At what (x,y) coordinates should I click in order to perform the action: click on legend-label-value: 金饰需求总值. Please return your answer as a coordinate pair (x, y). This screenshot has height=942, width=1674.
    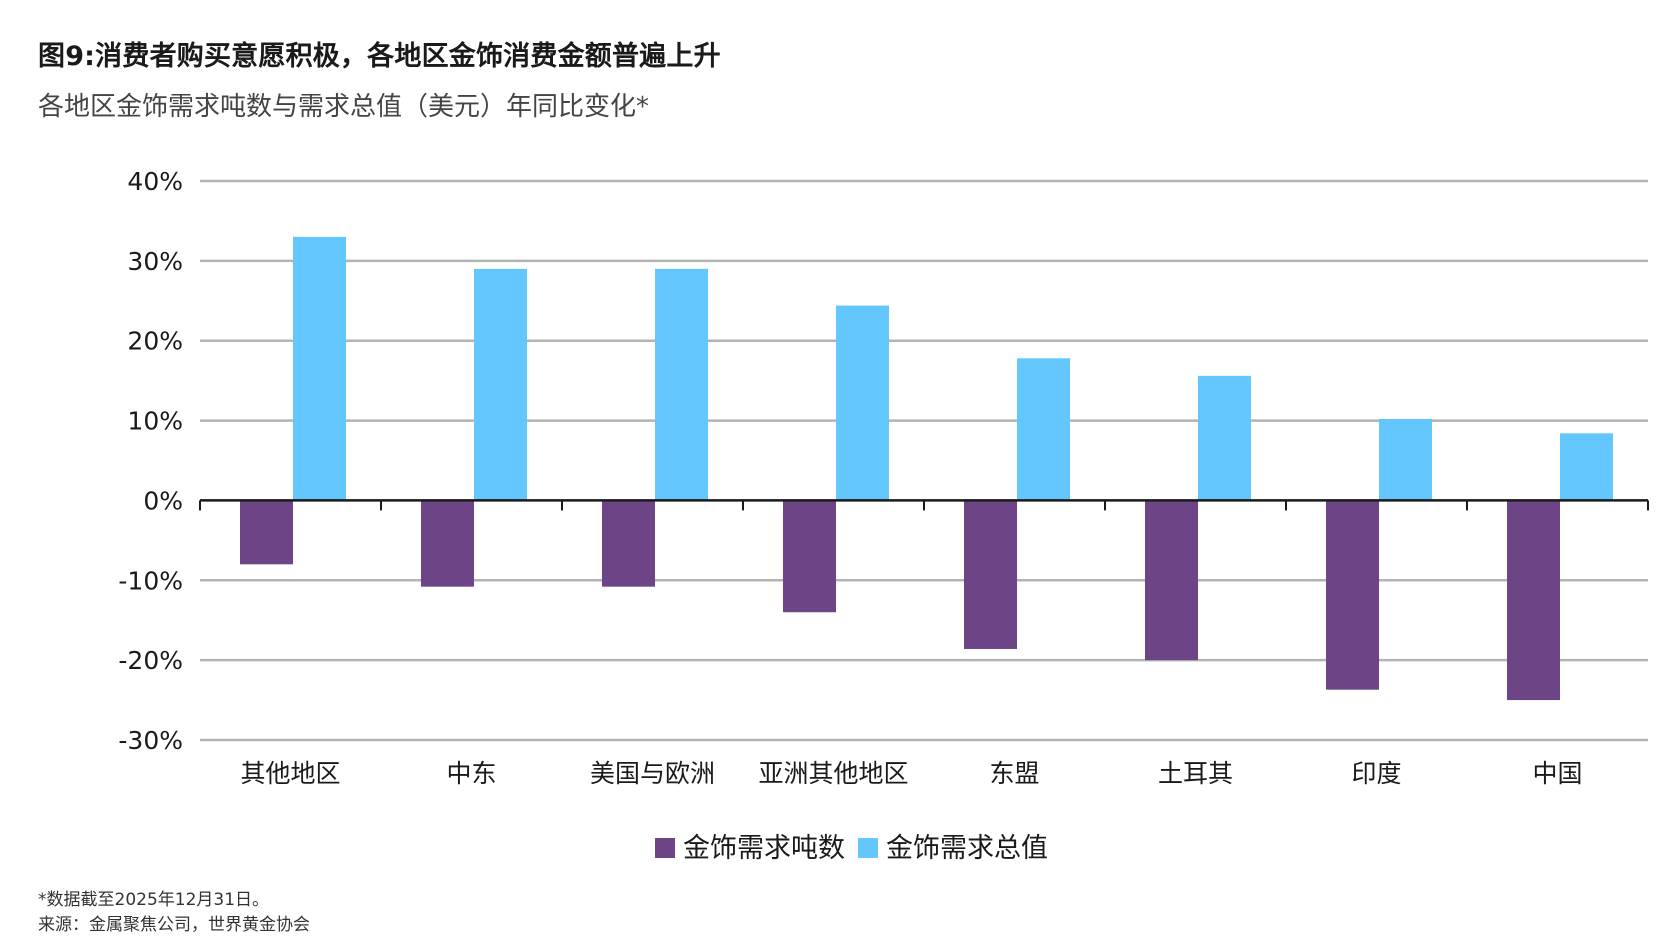
    Looking at the image, I should click on (967, 848).